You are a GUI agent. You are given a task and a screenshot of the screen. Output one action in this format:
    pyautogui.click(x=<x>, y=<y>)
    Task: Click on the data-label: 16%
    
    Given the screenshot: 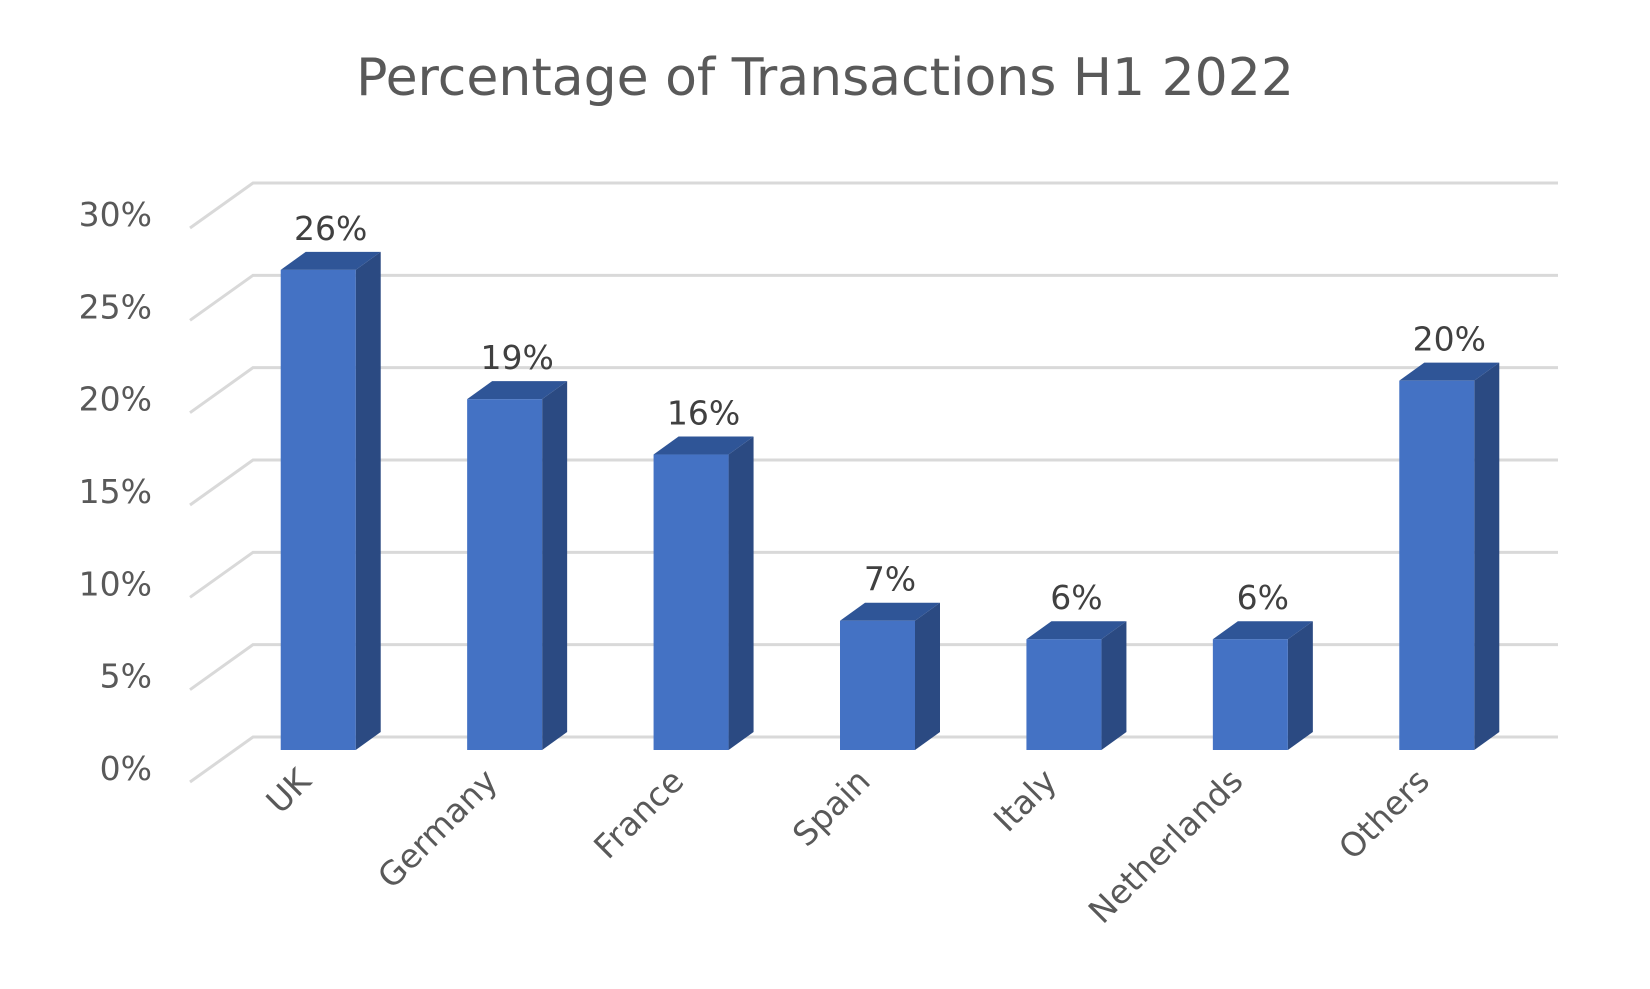 What is the action you would take?
    pyautogui.click(x=703, y=413)
    